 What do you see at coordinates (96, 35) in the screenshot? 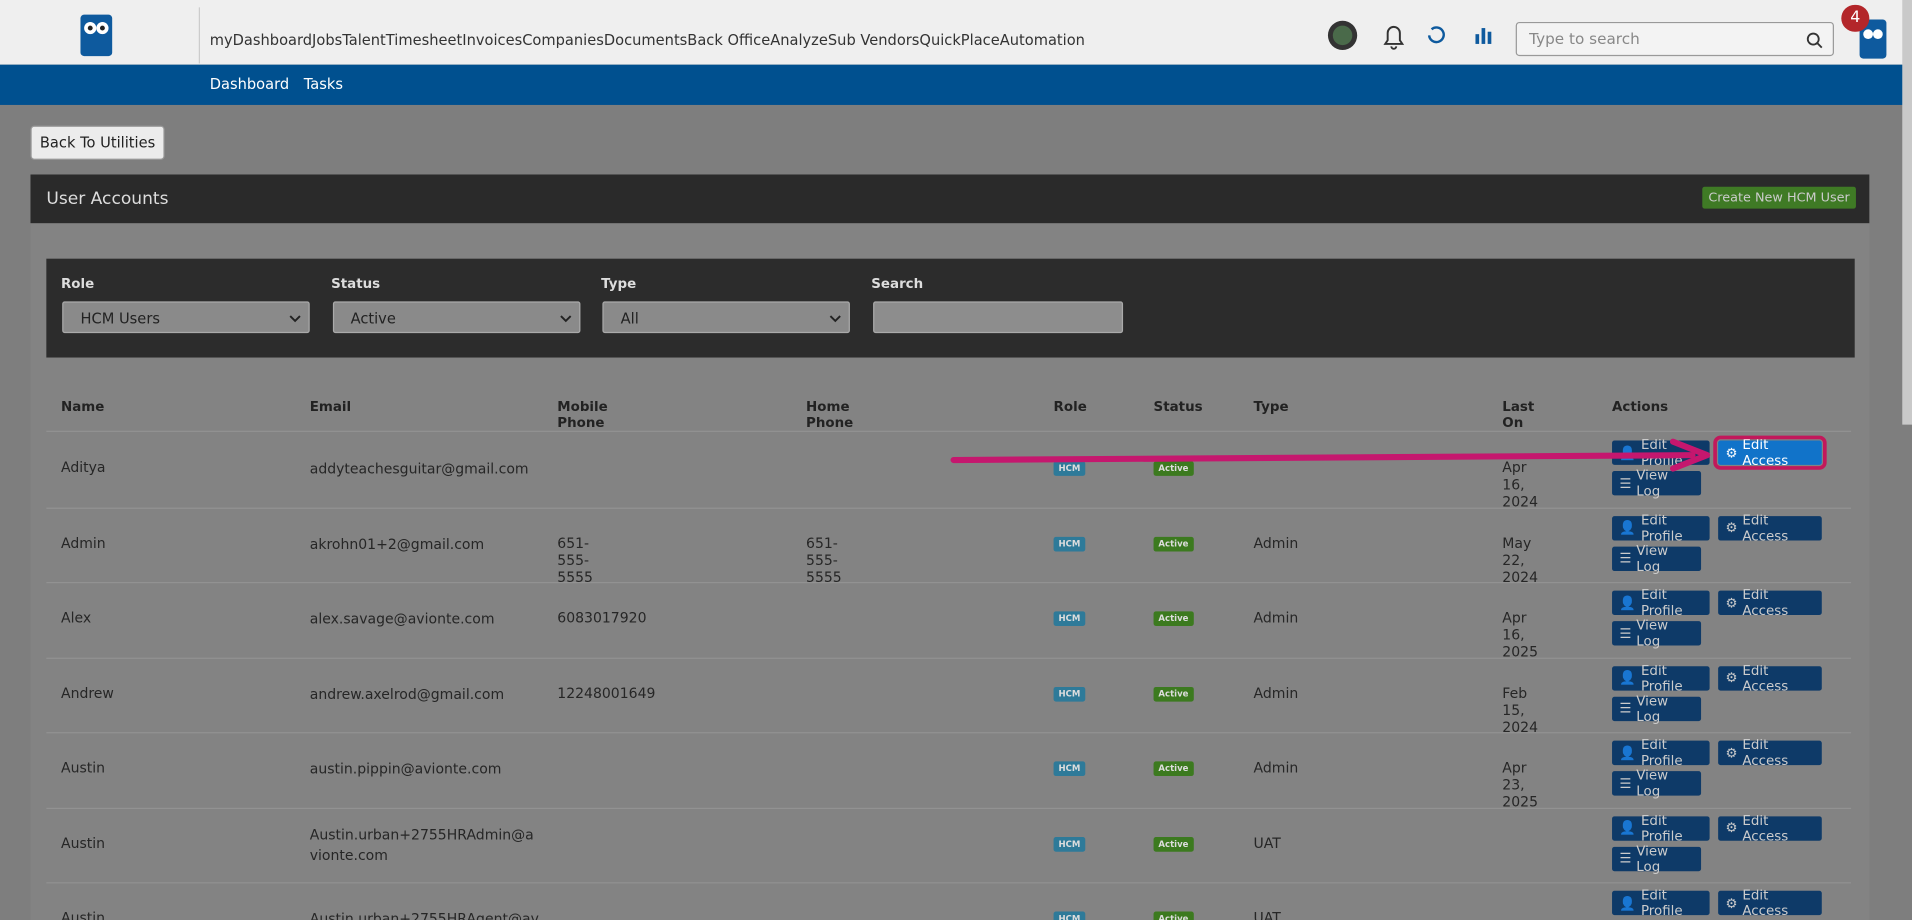
I see `logo` at bounding box center [96, 35].